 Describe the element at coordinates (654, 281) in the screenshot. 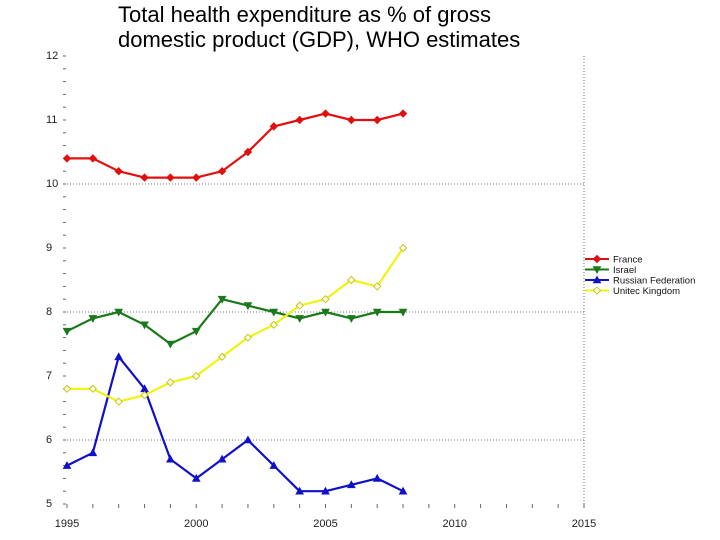

I see `legend-label: Russian Federation` at that location.